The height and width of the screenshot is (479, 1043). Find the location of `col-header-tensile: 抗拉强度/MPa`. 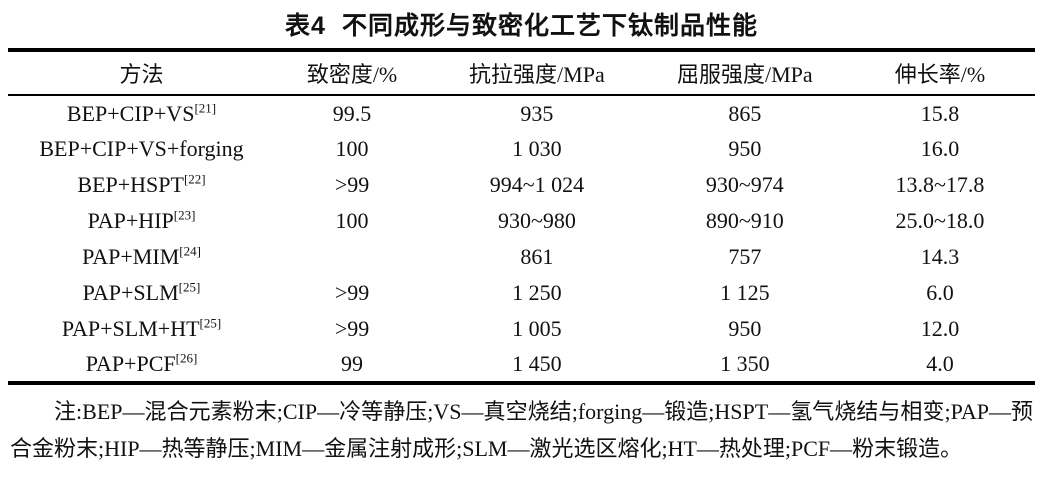

col-header-tensile: 抗拉强度/MPa is located at coordinates (537, 74).